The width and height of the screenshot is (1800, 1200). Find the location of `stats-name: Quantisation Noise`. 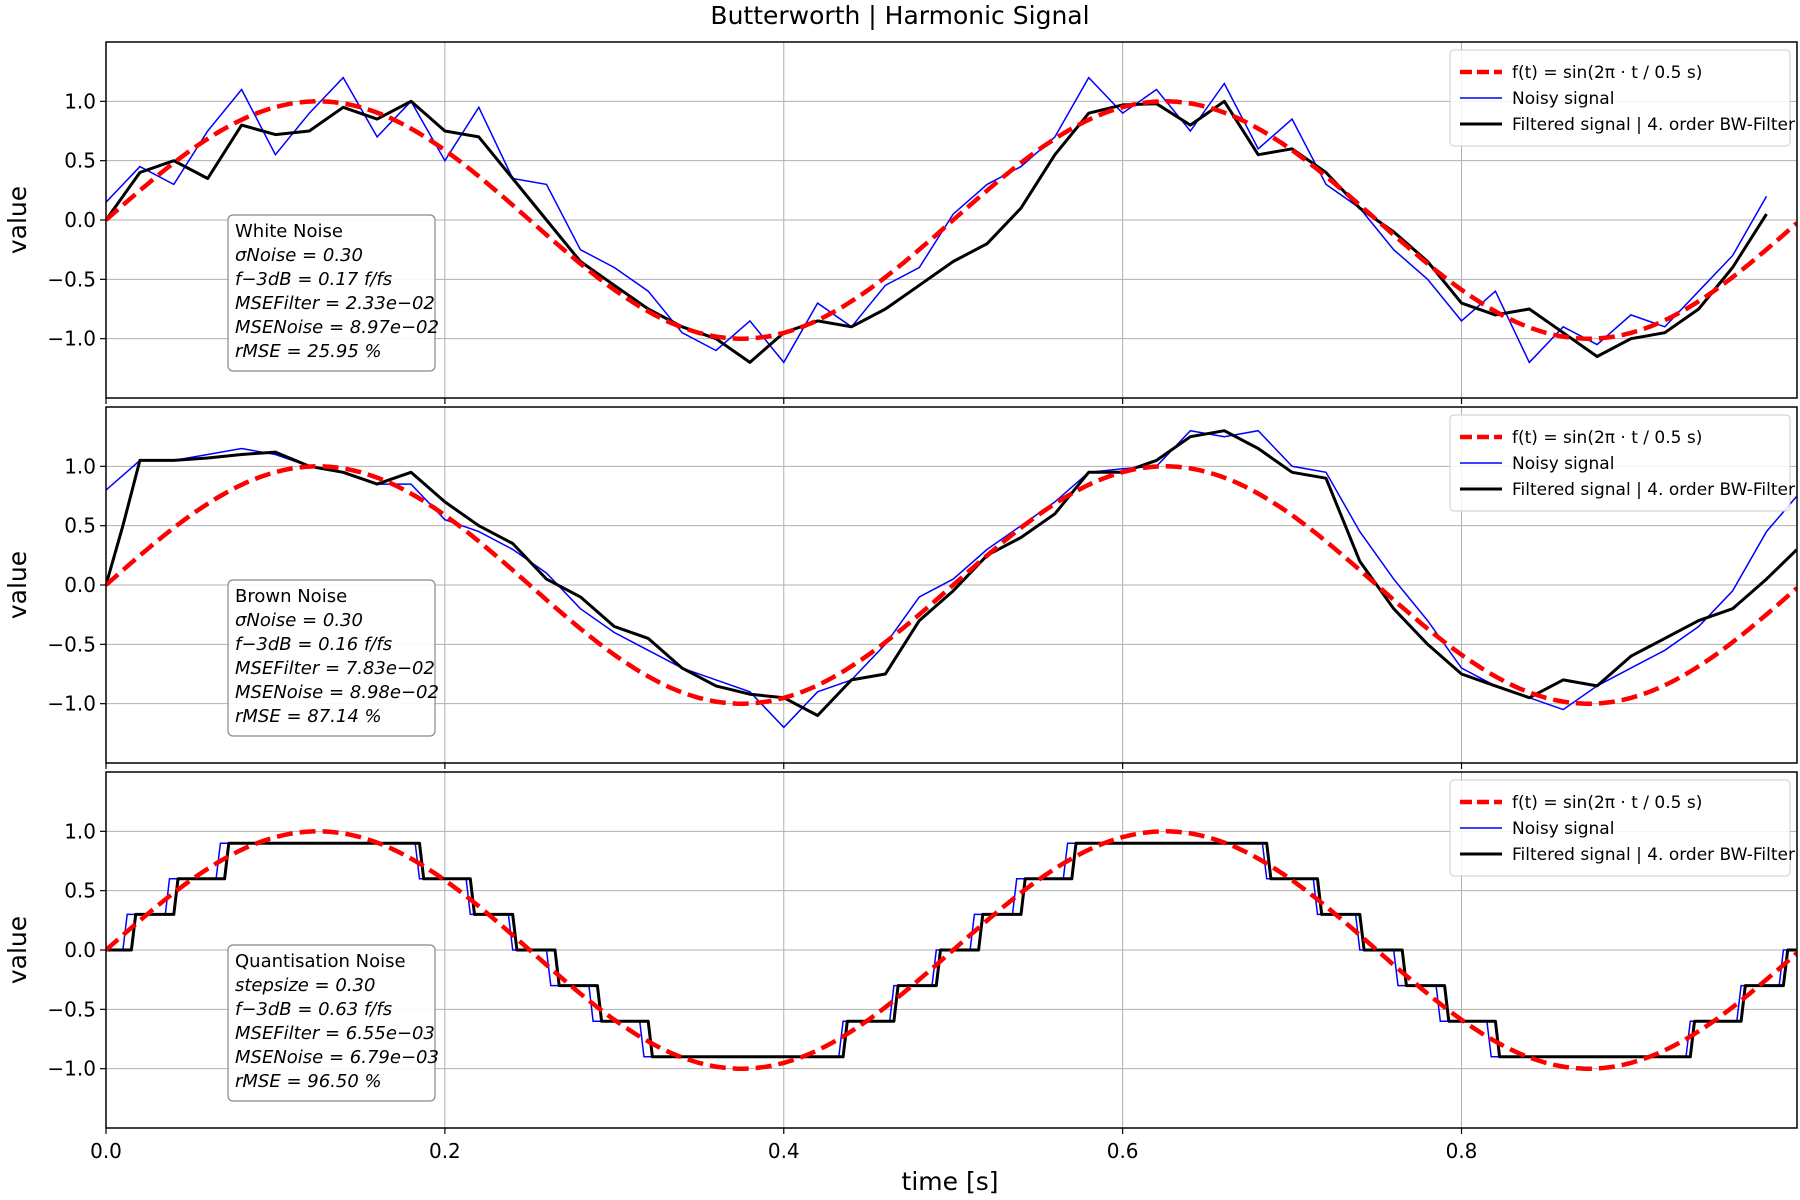

stats-name: Quantisation Noise is located at coordinates (320, 961).